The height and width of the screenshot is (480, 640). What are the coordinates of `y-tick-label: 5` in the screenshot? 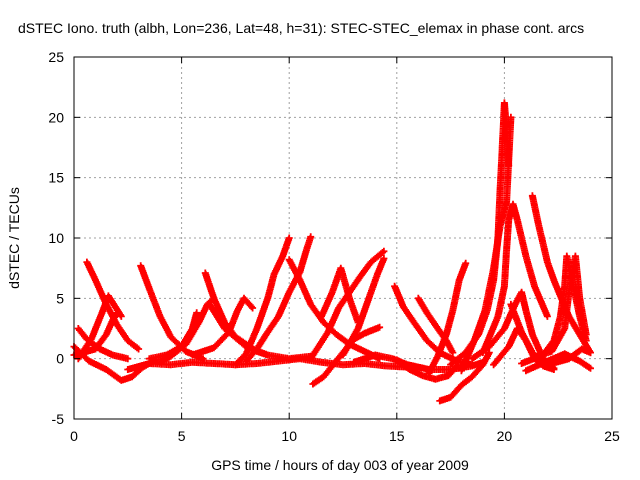 It's located at (60, 298).